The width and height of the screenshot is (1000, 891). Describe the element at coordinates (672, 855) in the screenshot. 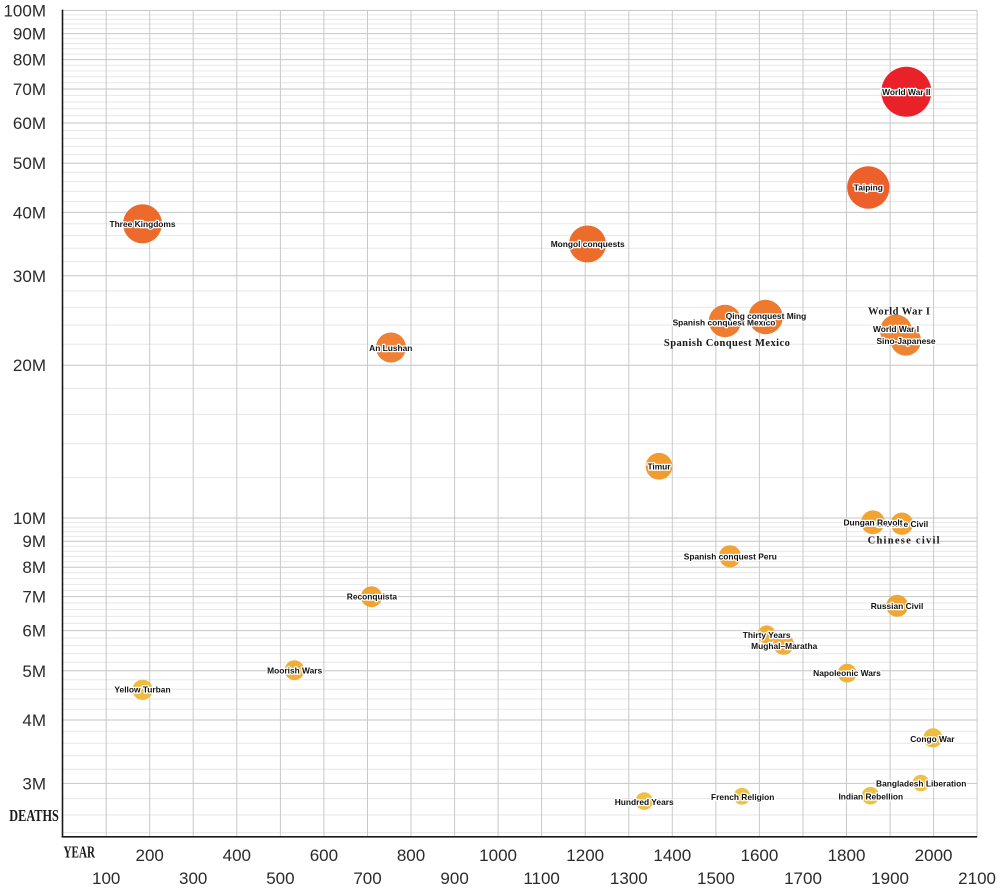

I see `svg-text: 1400` at that location.